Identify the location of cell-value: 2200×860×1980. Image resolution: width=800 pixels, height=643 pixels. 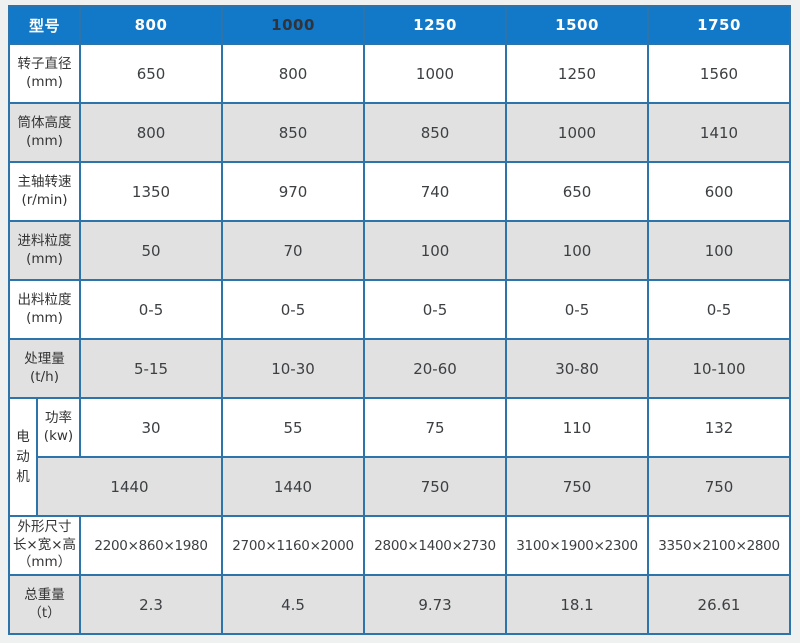
(151, 545).